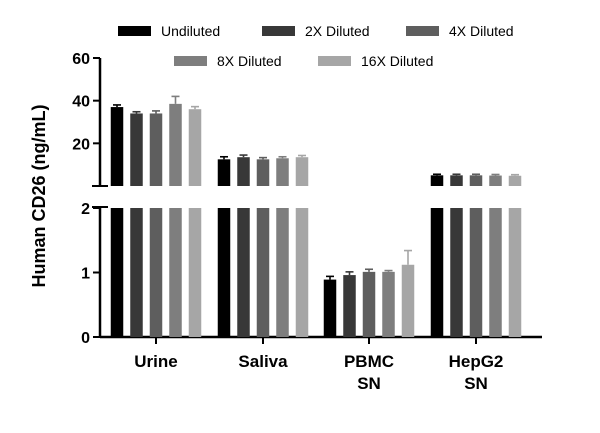 The image size is (600, 433). I want to click on y-tick-label: 40, so click(81, 102).